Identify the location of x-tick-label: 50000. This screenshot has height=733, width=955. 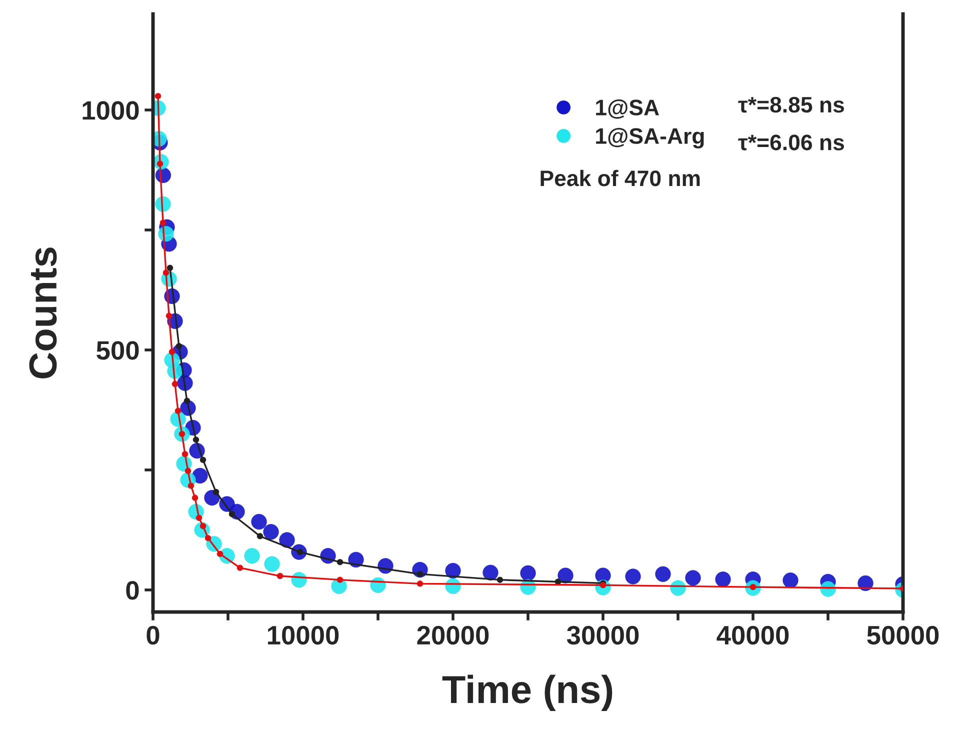
(903, 635).